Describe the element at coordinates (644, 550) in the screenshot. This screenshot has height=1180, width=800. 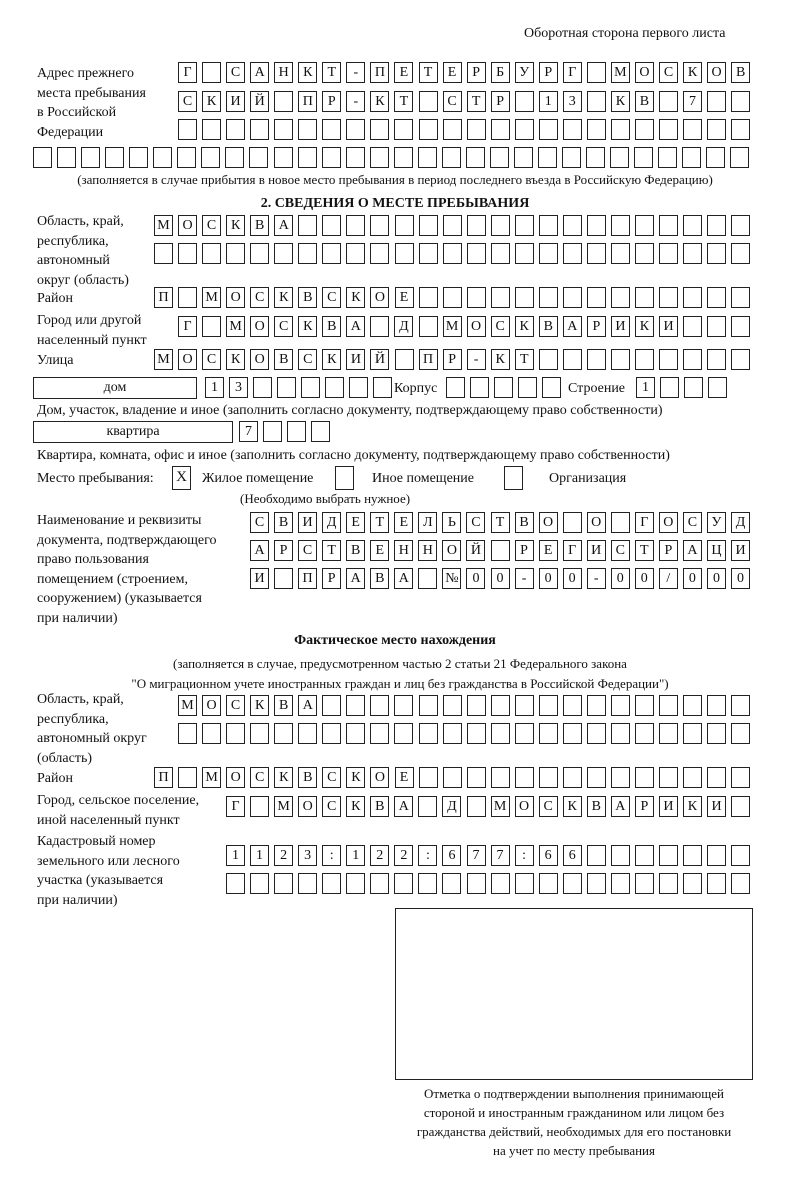
I see `char-box: Т` at that location.